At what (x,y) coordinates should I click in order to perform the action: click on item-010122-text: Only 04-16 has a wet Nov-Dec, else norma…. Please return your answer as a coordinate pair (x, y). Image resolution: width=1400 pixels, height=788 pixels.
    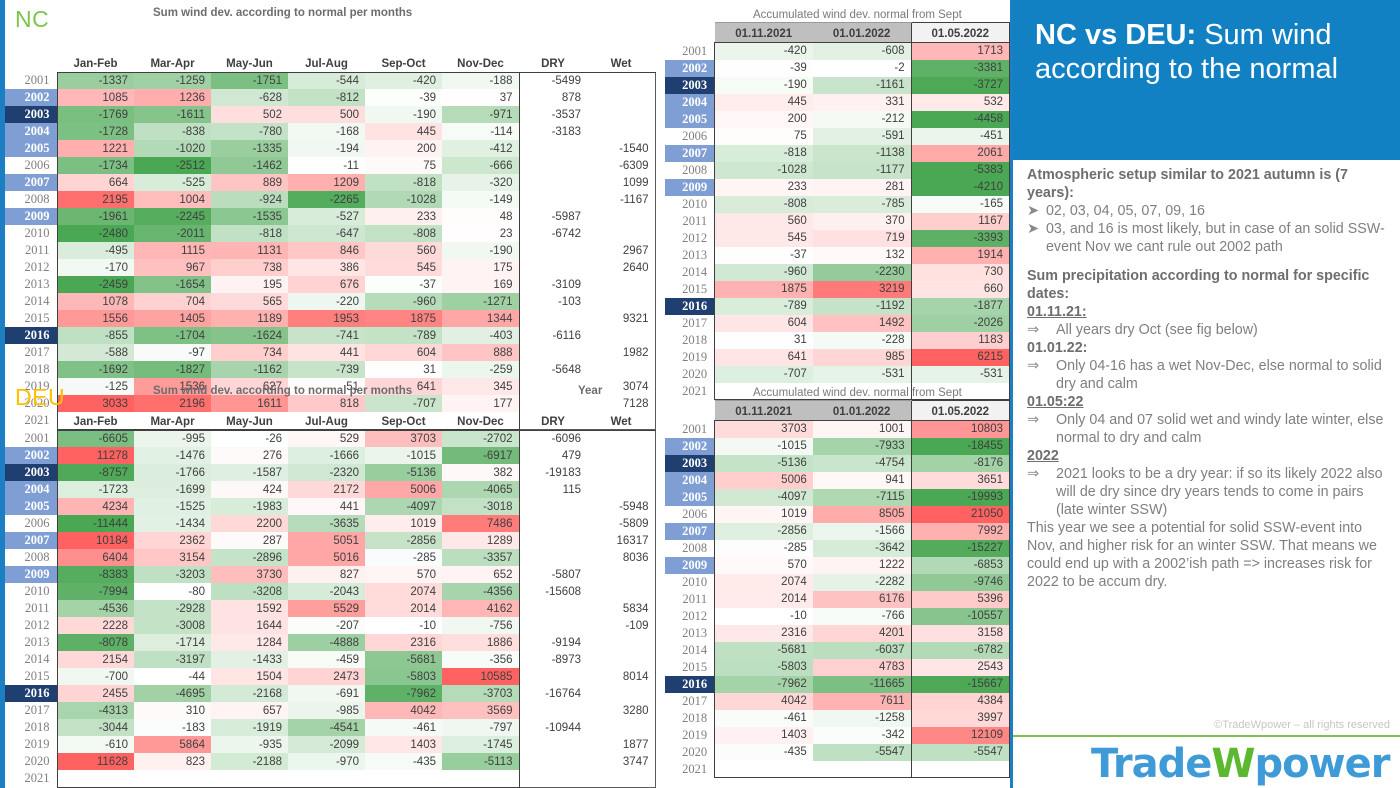
    Looking at the image, I should click on (1219, 375).